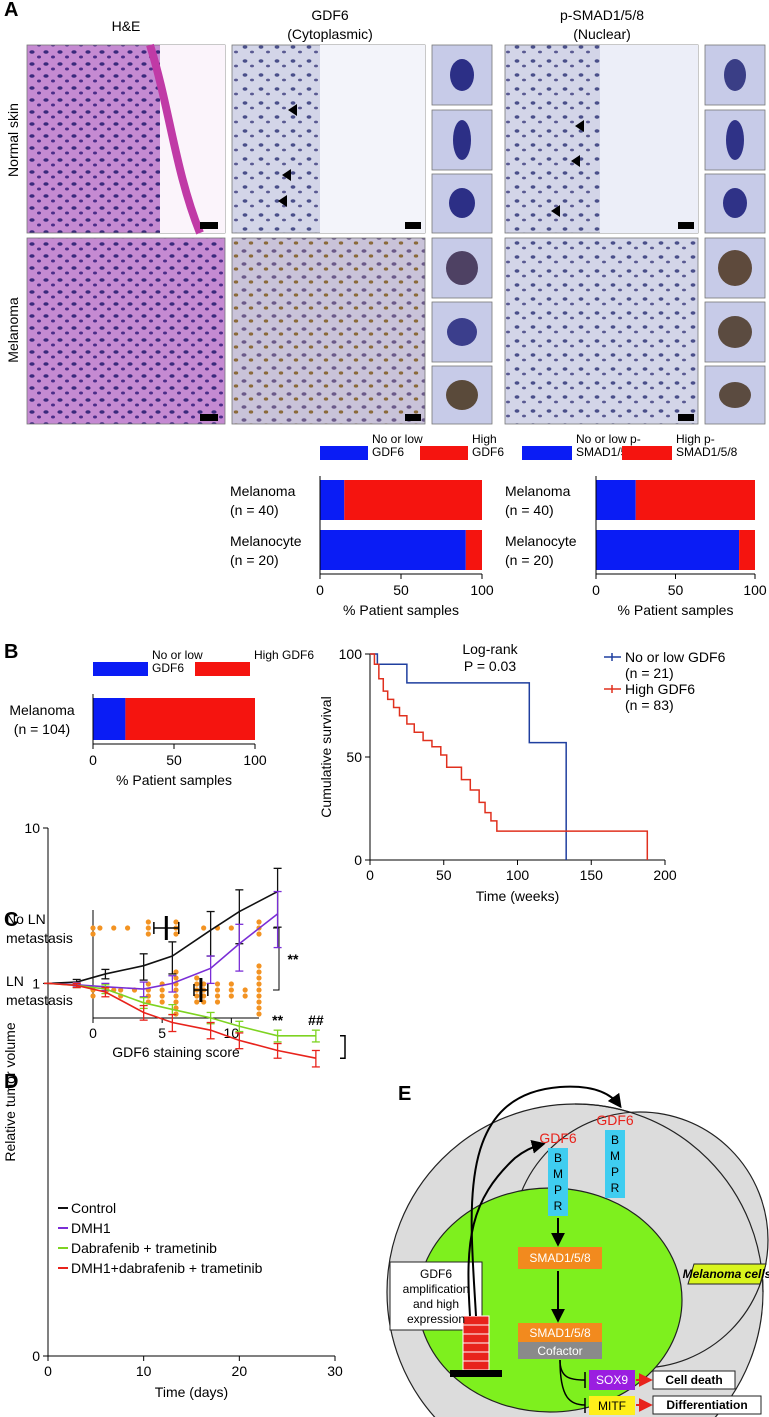  What do you see at coordinates (612, 1406) in the screenshot?
I see `target-label: MITF` at bounding box center [612, 1406].